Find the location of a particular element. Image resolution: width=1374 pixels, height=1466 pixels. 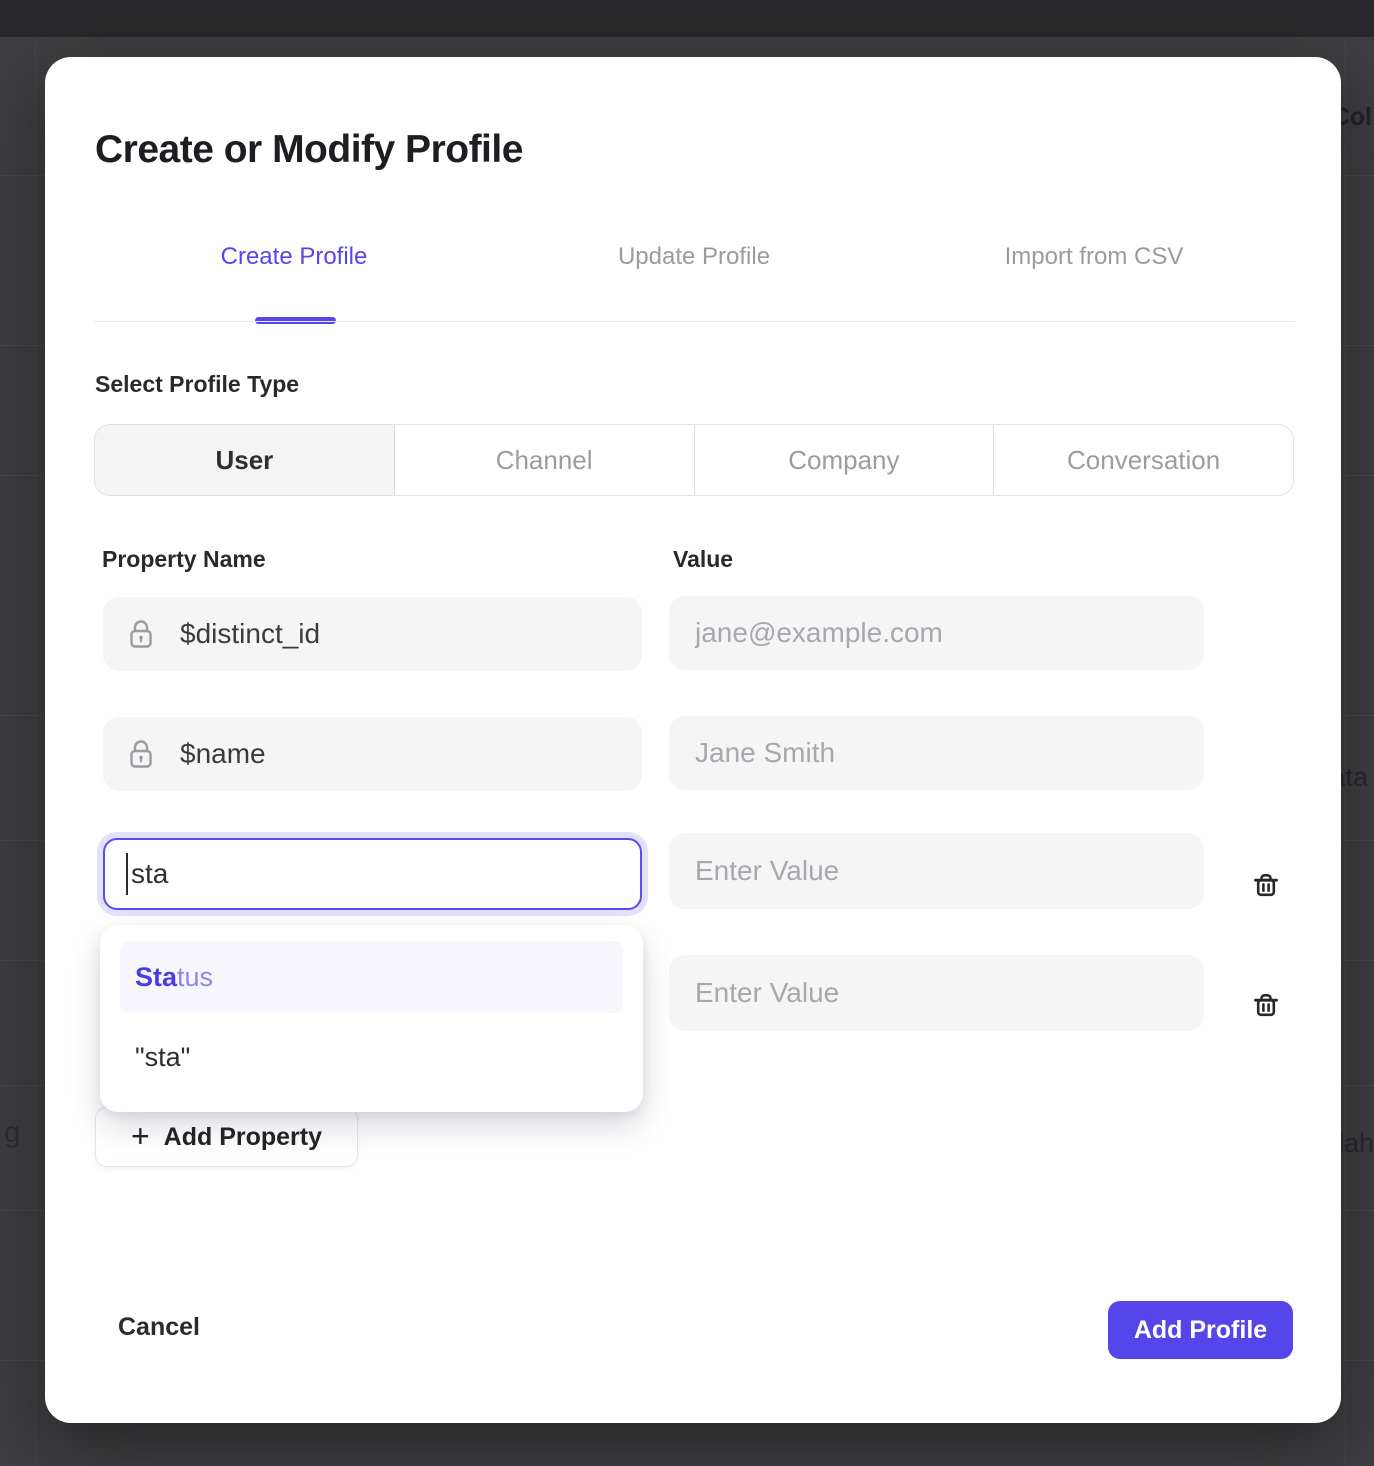

autocomplete-suggestion-status: Sta tus is located at coordinates (371, 977).